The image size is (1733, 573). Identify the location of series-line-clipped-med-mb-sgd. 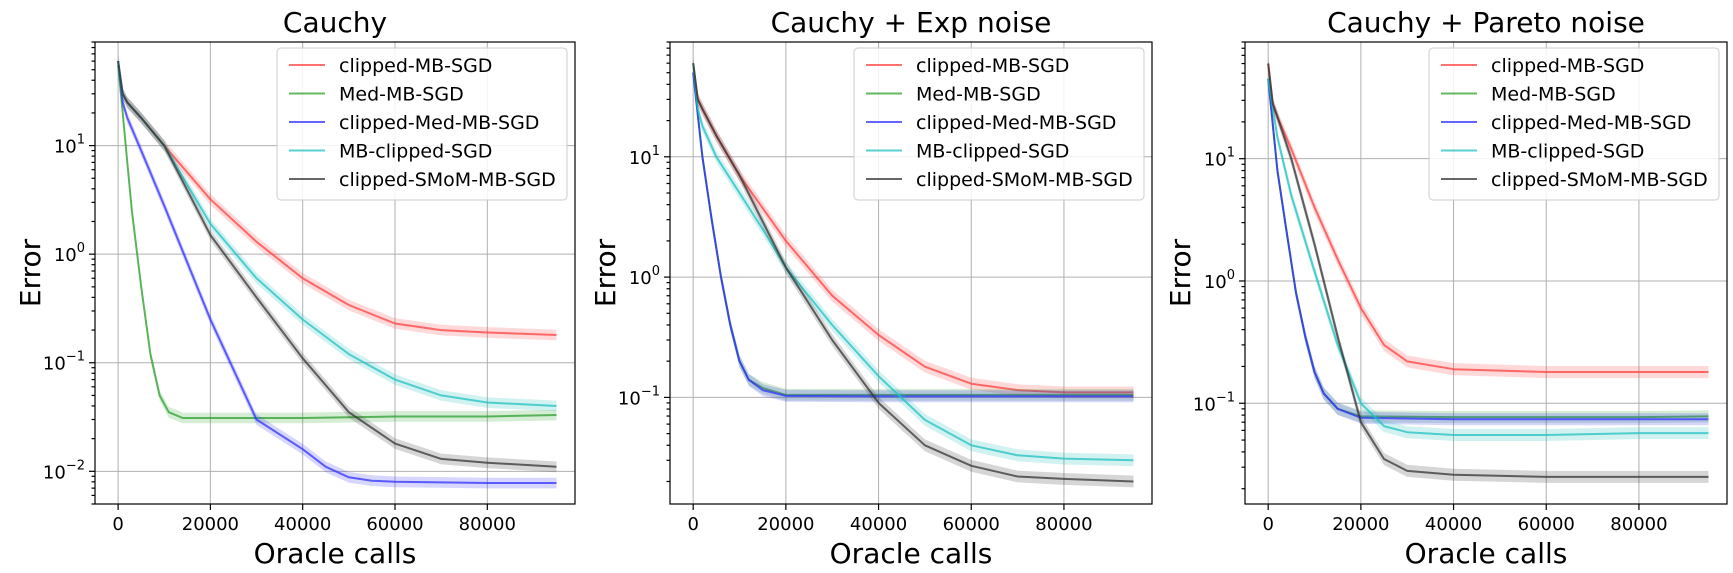
(913, 235).